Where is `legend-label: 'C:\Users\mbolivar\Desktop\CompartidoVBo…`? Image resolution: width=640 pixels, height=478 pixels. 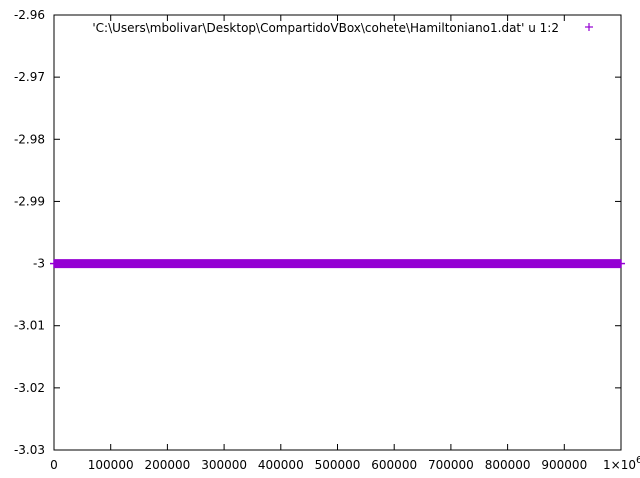
legend-label: 'C:\Users\mbolivar\Desktop\CompartidoVBo… is located at coordinates (325, 28).